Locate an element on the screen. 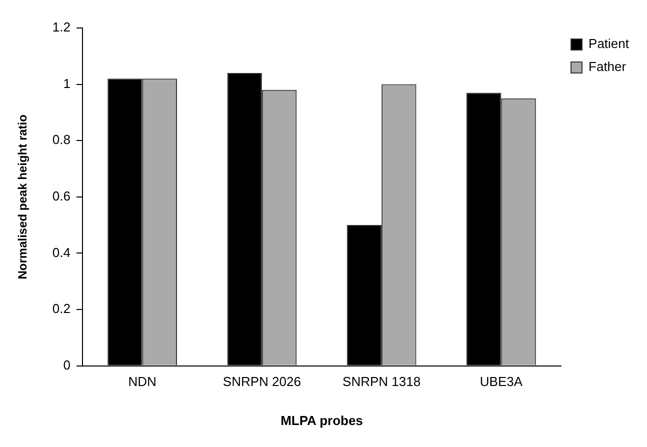  y-tick-label: 0.2 is located at coordinates (61, 308).